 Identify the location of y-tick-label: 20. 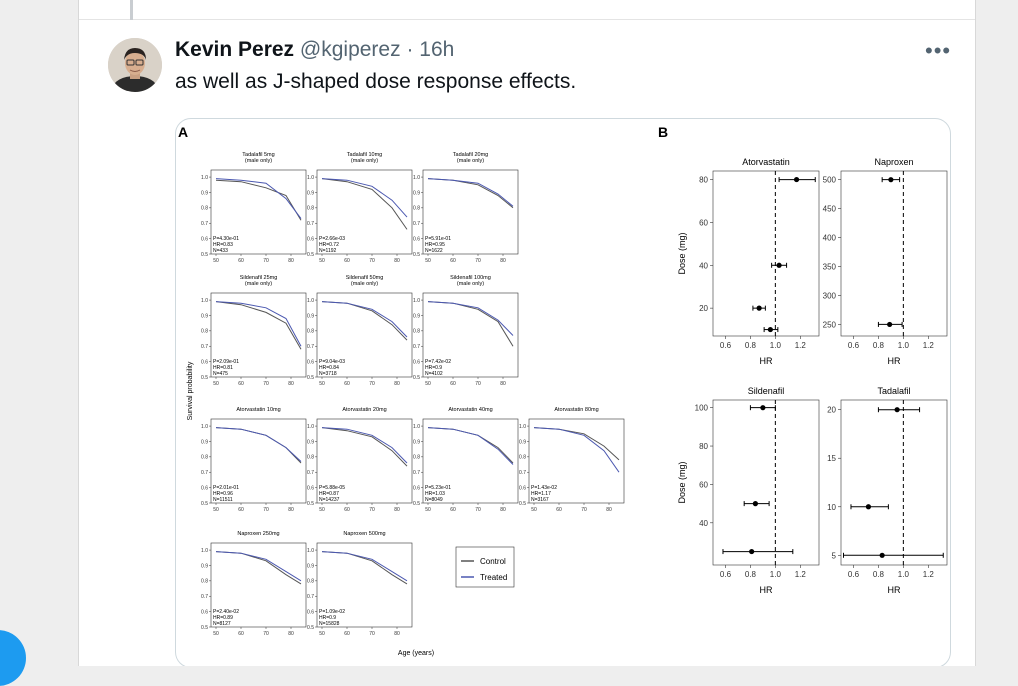
(703, 308).